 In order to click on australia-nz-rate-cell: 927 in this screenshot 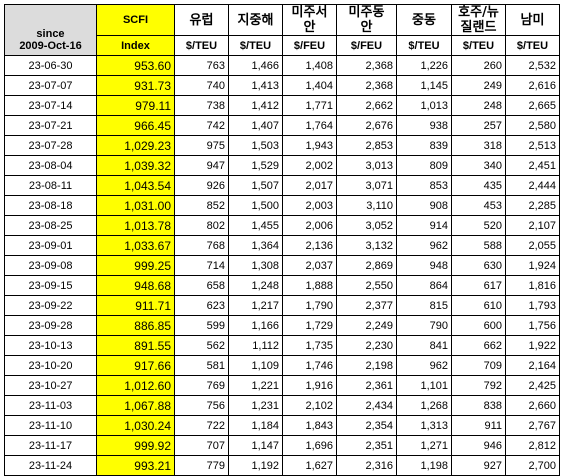, I will do `click(478, 465)`.